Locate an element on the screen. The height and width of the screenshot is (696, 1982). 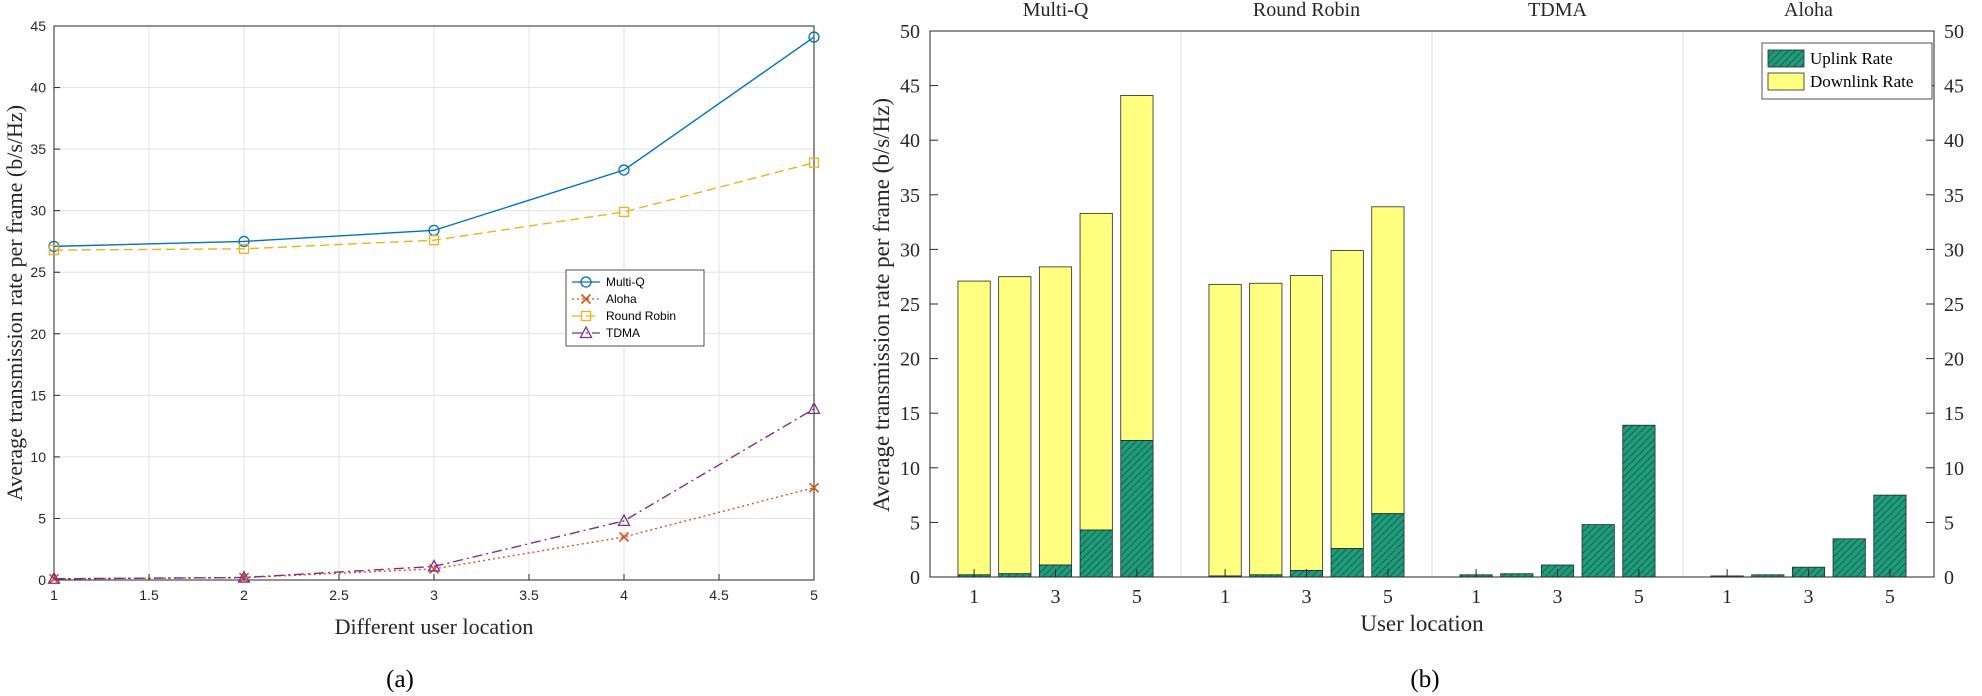
chart-b-right-y-tick-label: 15 is located at coordinates (1954, 414).